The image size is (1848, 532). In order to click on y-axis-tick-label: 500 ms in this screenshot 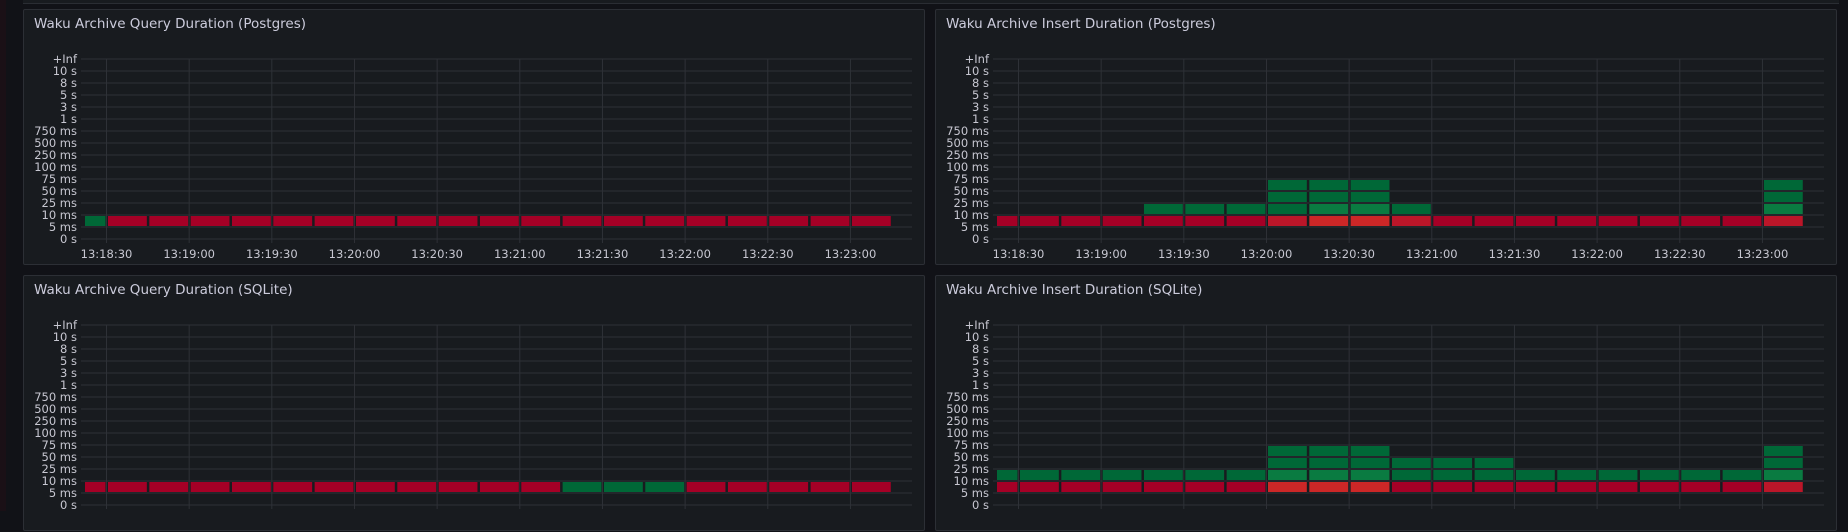, I will do `click(967, 143)`.